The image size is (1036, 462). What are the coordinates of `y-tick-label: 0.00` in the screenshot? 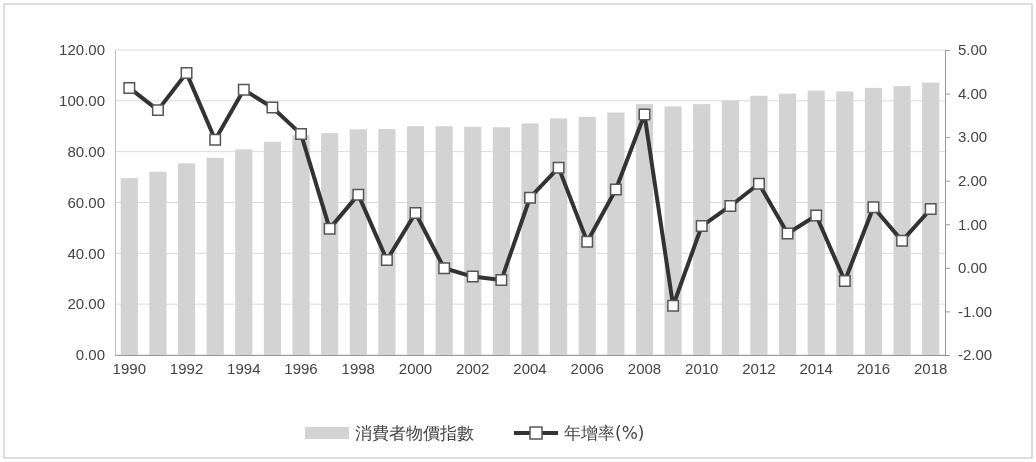 It's located at (90, 355).